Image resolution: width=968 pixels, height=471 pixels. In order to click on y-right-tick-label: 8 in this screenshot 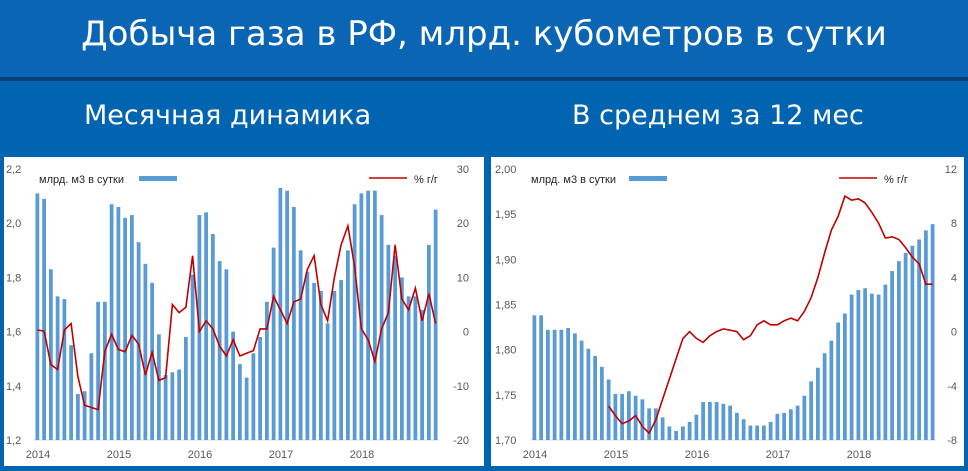, I will do `click(954, 224)`.